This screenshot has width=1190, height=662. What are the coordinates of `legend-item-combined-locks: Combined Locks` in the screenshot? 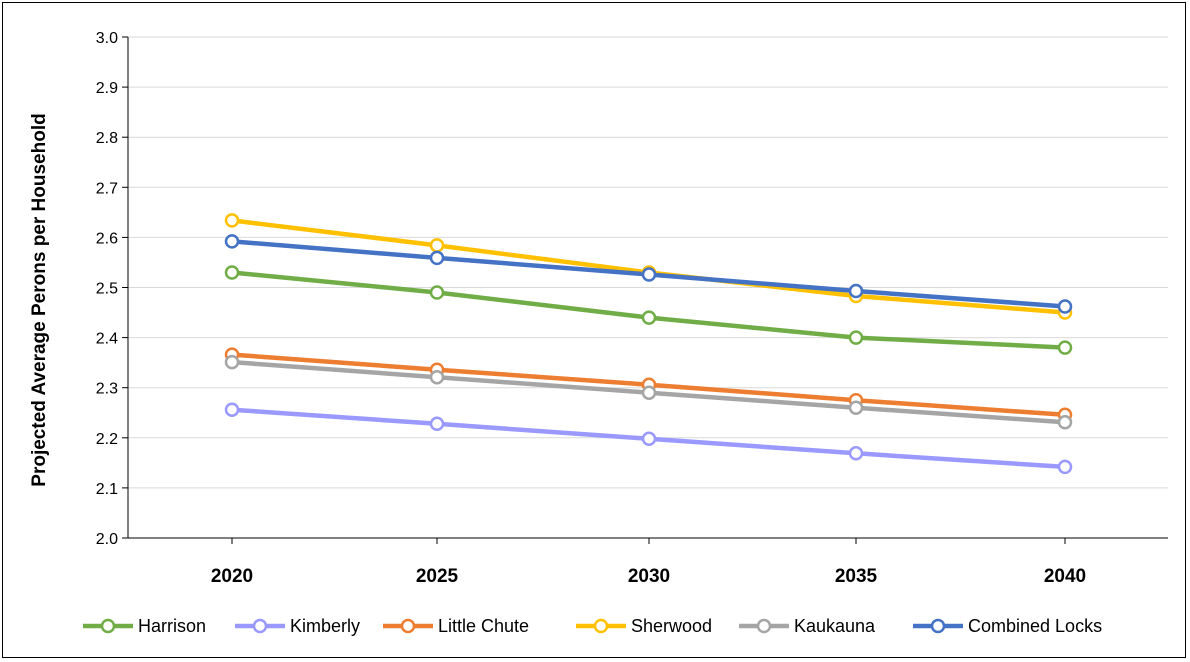 It's located at (1007, 626).